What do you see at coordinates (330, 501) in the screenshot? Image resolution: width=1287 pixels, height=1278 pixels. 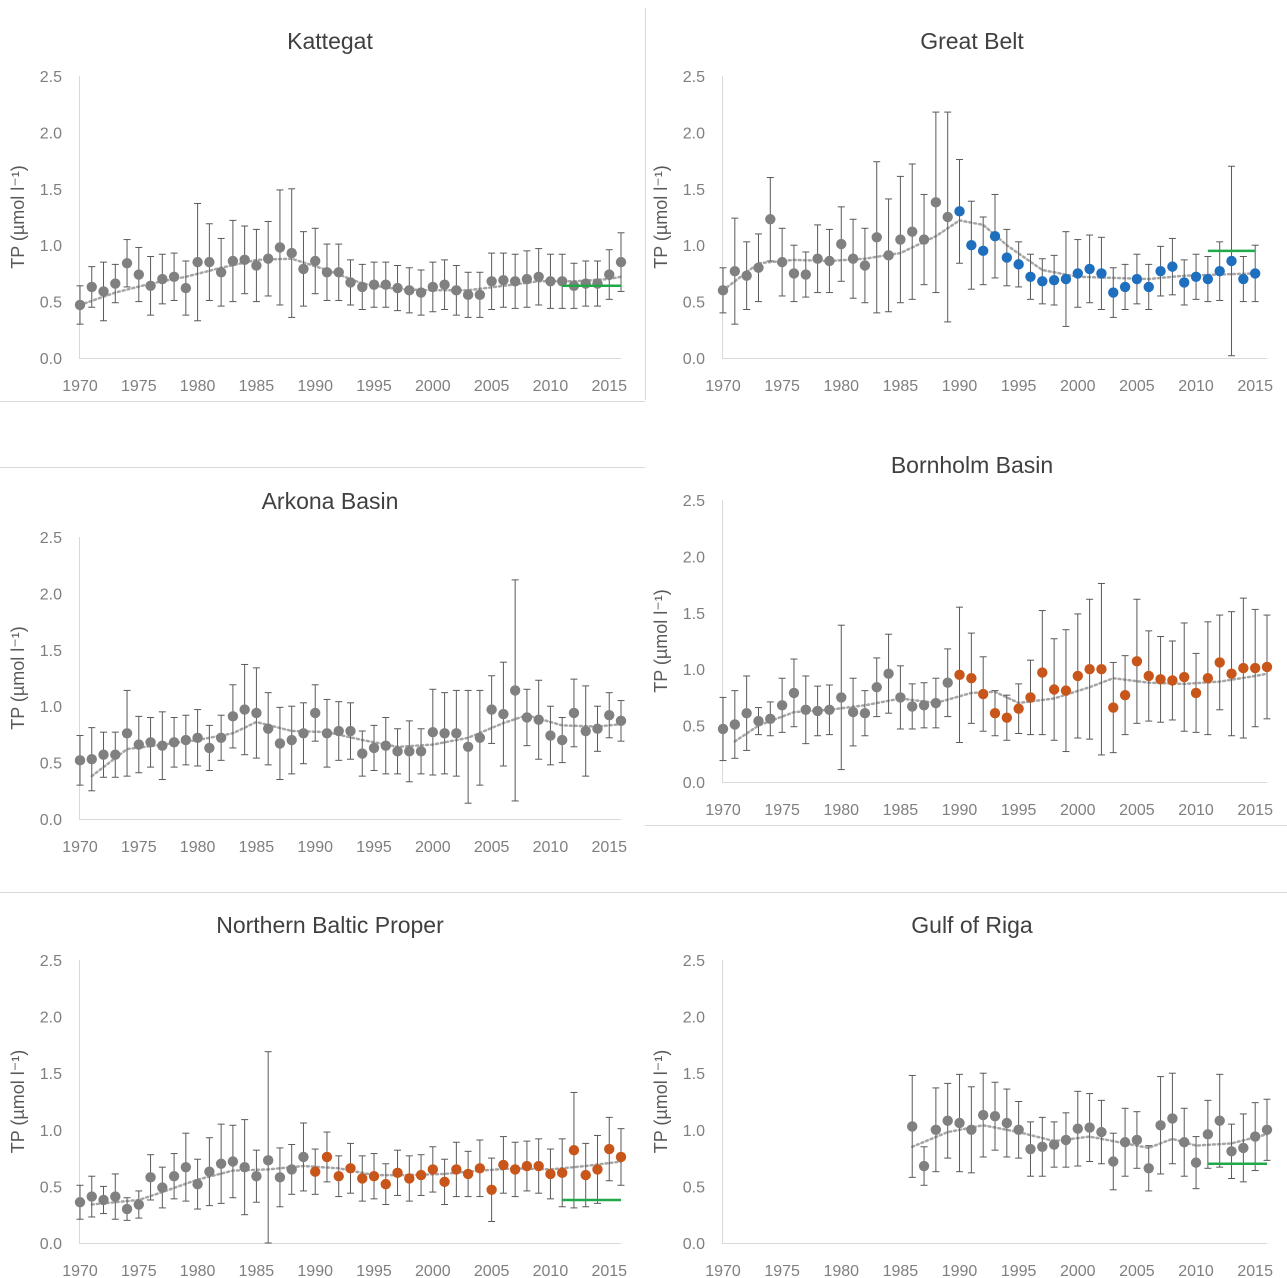 I see `chart-title: Arkona Basin` at bounding box center [330, 501].